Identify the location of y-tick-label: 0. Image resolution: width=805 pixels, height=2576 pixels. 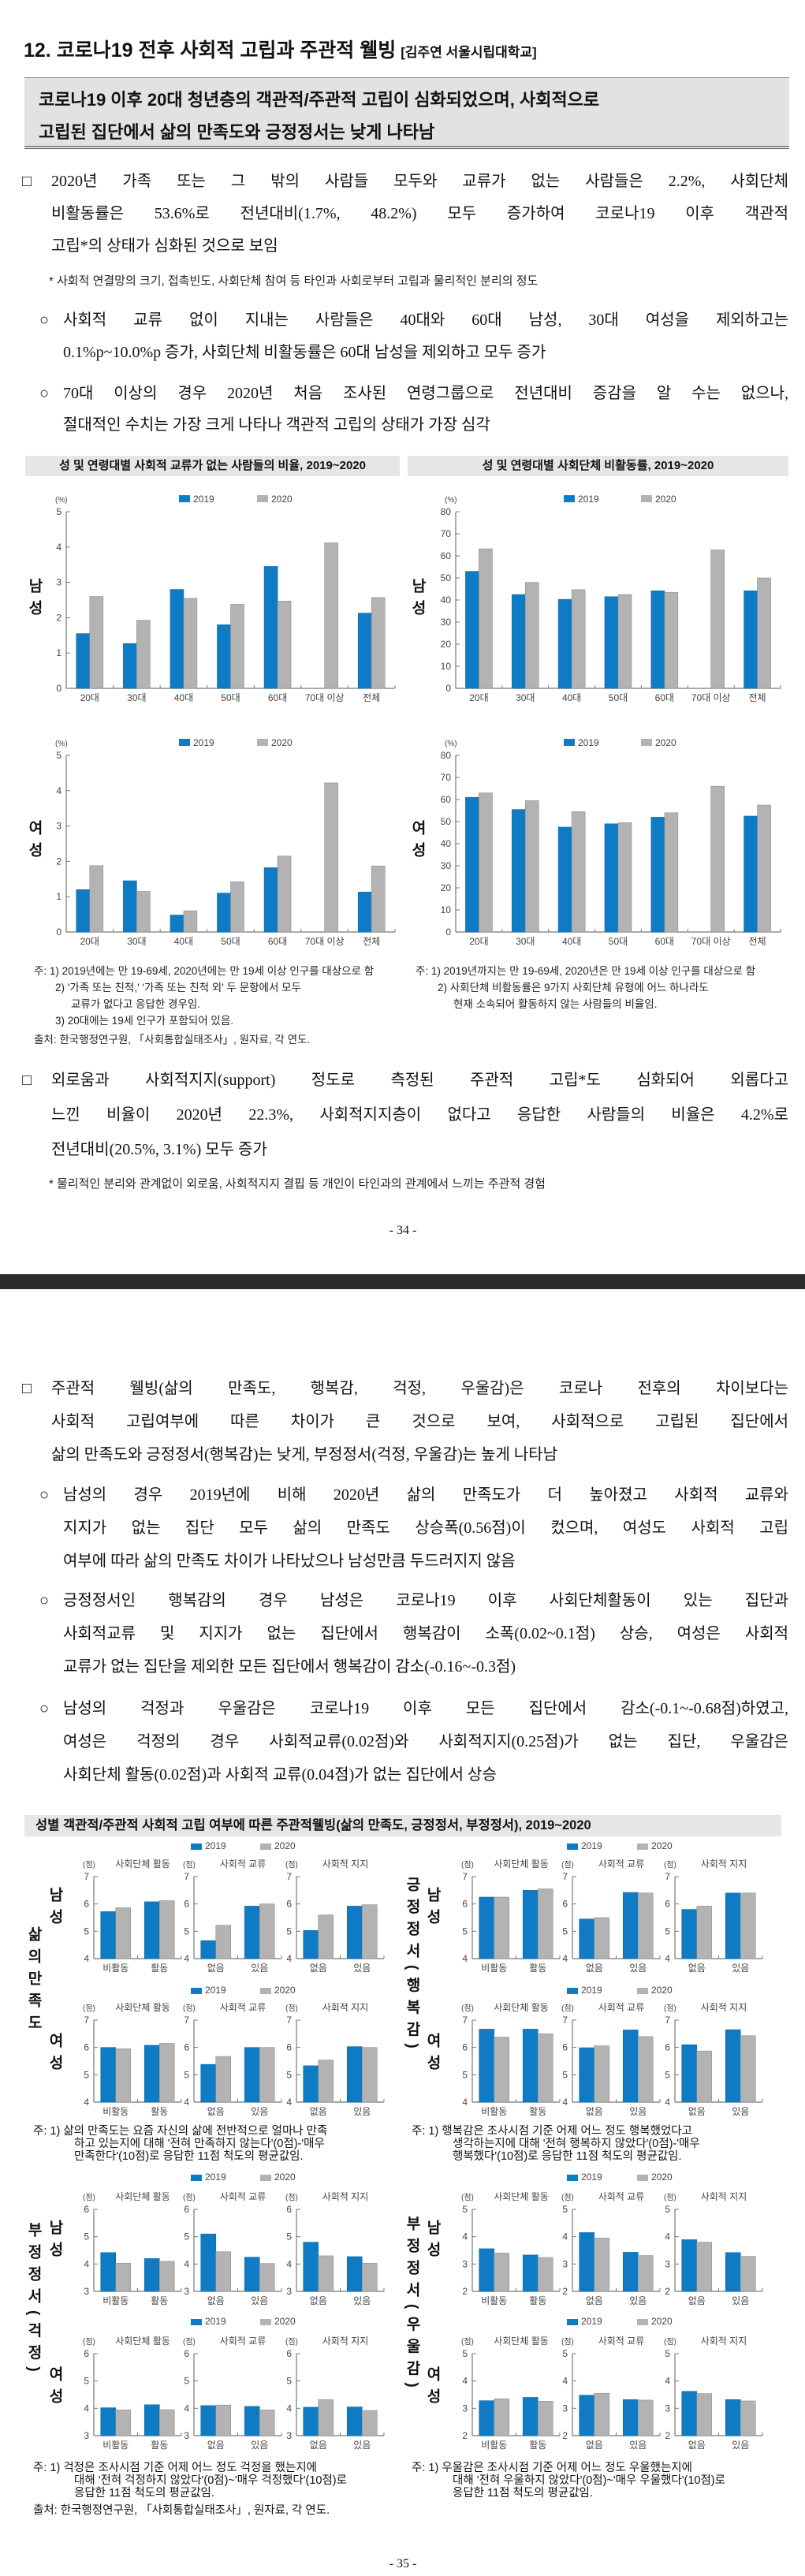
(448, 689).